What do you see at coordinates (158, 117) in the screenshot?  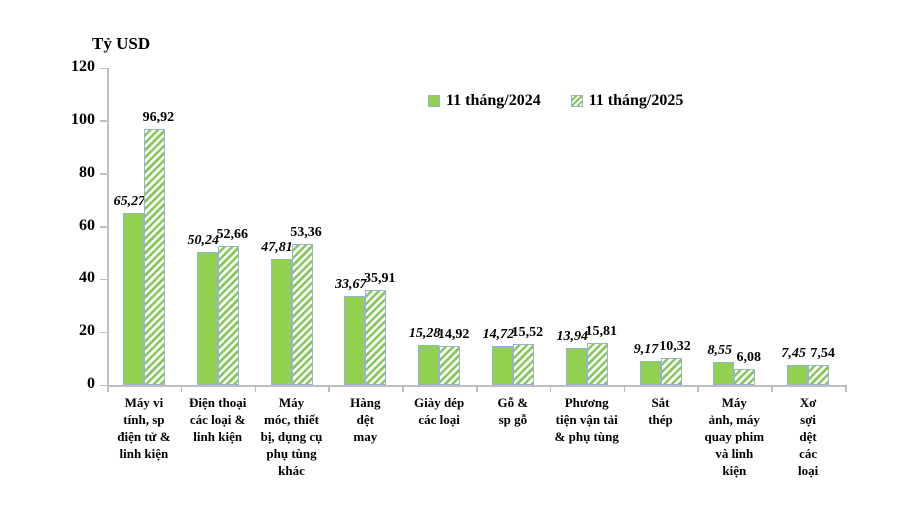 I see `bar-value-label-2025: 96,92` at bounding box center [158, 117].